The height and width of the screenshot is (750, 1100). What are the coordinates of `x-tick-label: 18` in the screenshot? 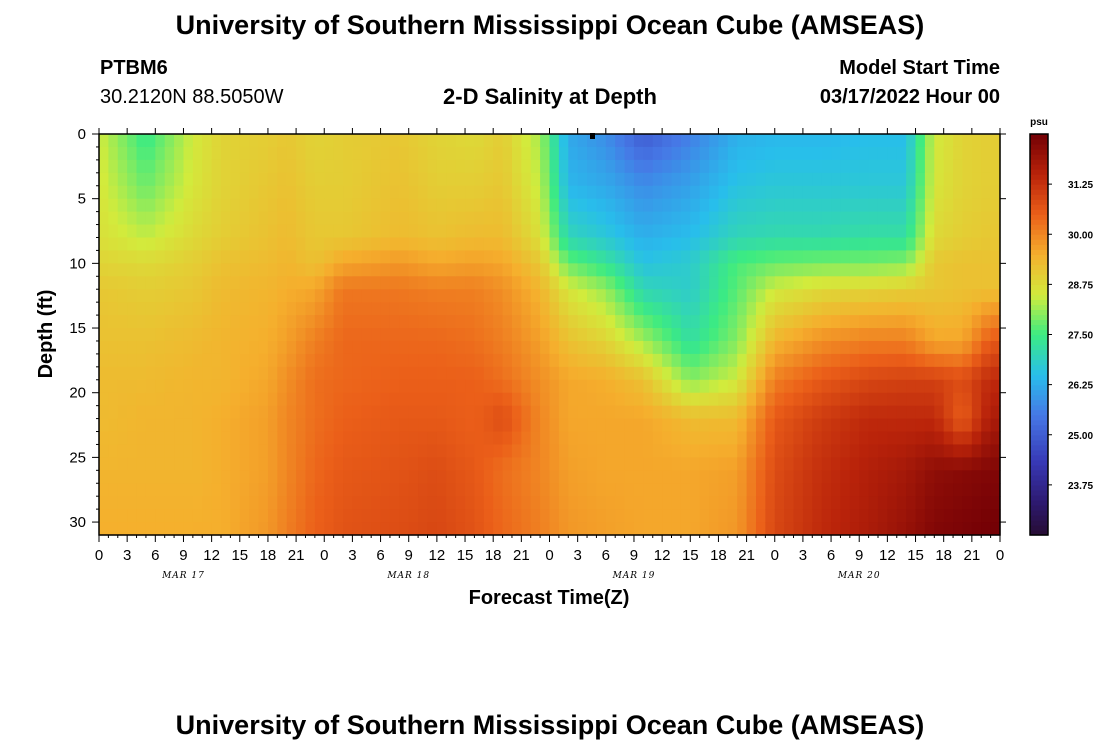 It's located at (718, 555).